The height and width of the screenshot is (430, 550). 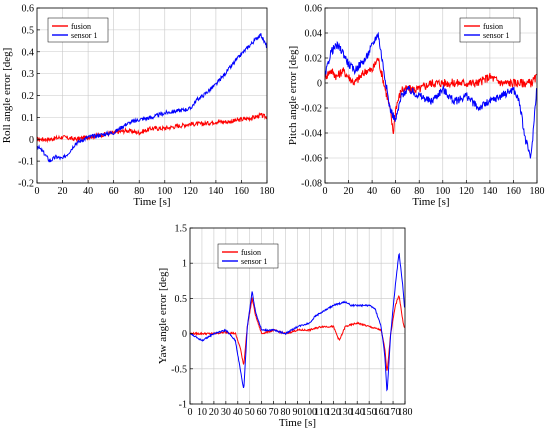 I want to click on y-tick-label: -0.08, so click(x=311, y=184).